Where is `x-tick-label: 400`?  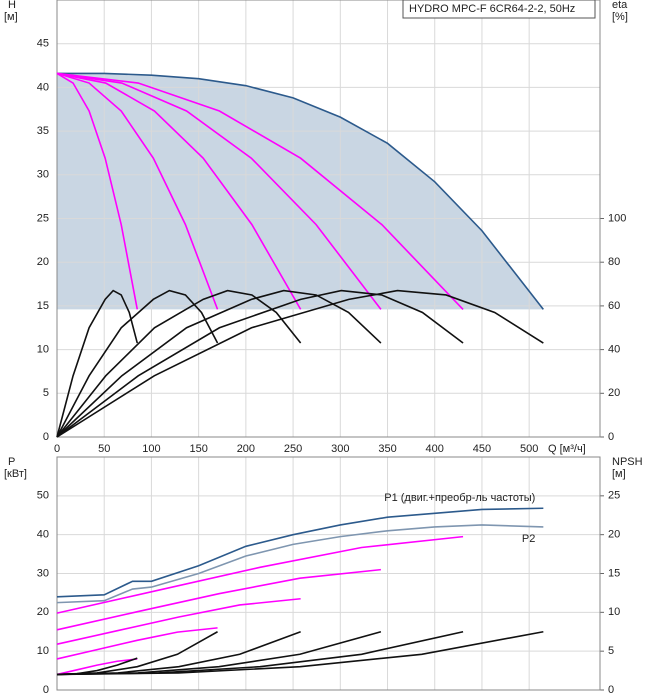 x-tick-label: 400 is located at coordinates (435, 449).